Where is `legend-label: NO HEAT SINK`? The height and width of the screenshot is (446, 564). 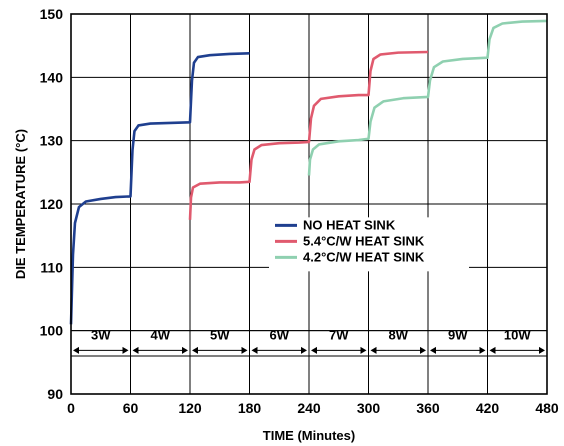 legend-label: NO HEAT SINK is located at coordinates (349, 224).